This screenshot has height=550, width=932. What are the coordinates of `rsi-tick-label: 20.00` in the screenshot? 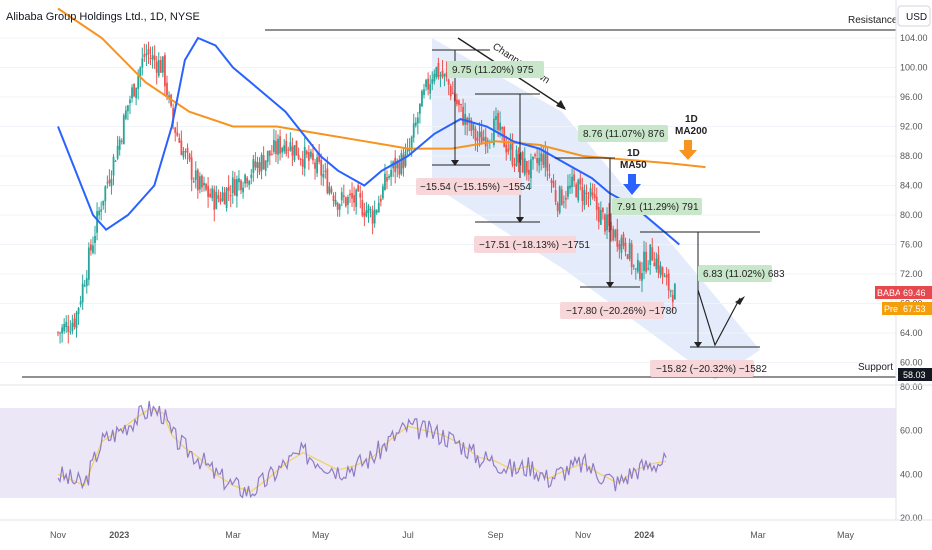 It's located at (911, 518).